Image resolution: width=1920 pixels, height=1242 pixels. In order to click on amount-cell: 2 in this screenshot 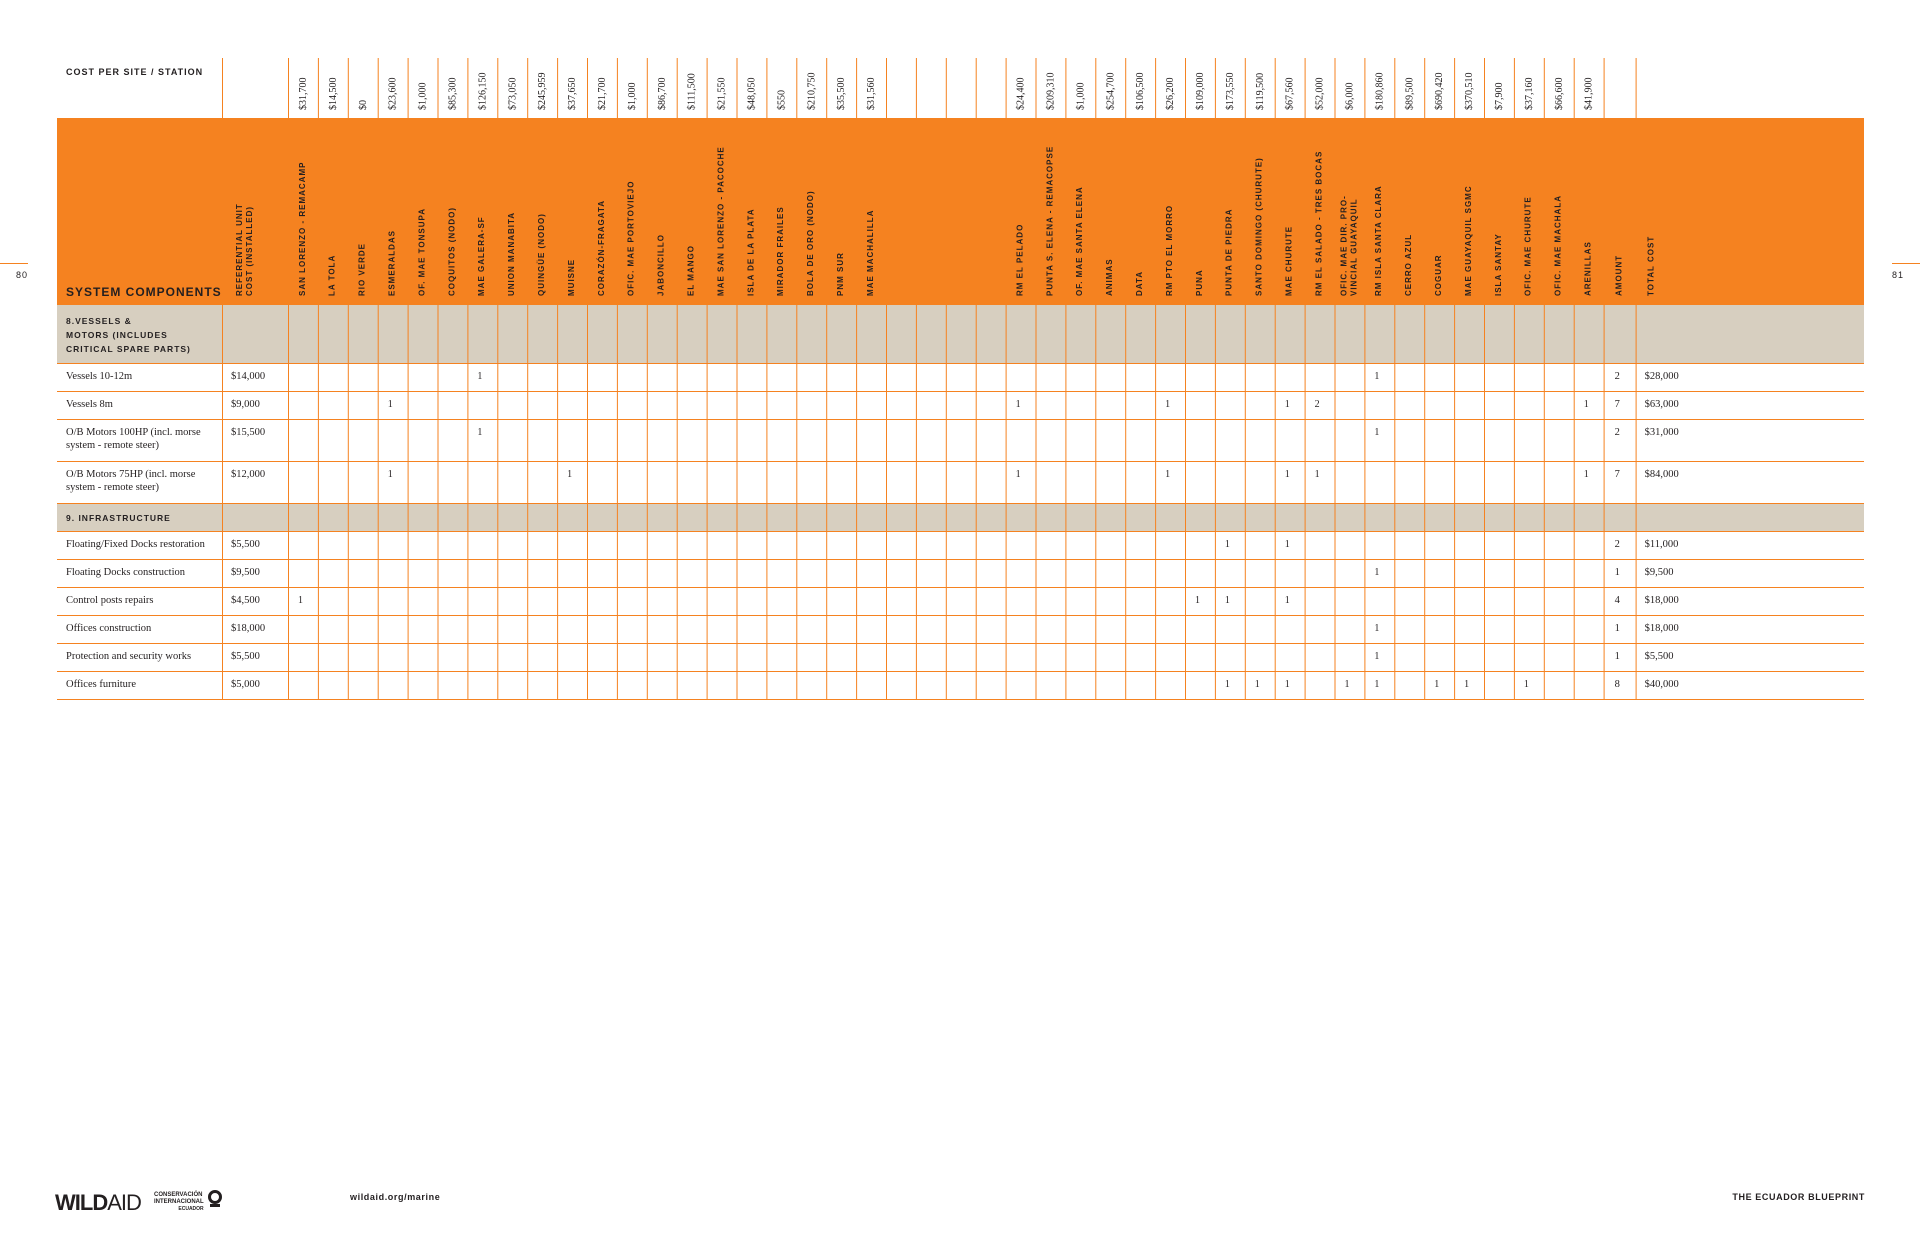, I will do `click(1617, 376)`.